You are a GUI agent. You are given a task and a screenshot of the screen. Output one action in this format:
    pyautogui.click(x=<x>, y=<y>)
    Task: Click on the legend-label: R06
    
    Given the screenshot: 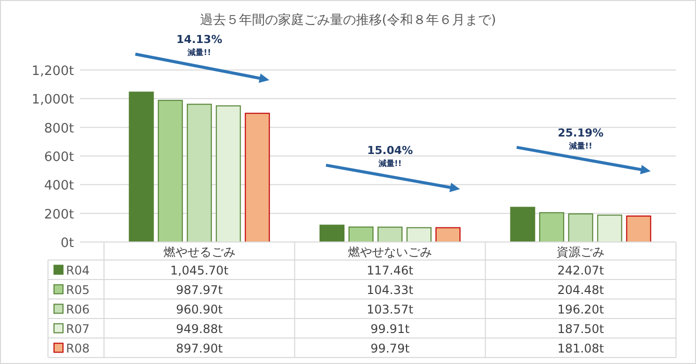 What is the action you would take?
    pyautogui.click(x=78, y=309)
    